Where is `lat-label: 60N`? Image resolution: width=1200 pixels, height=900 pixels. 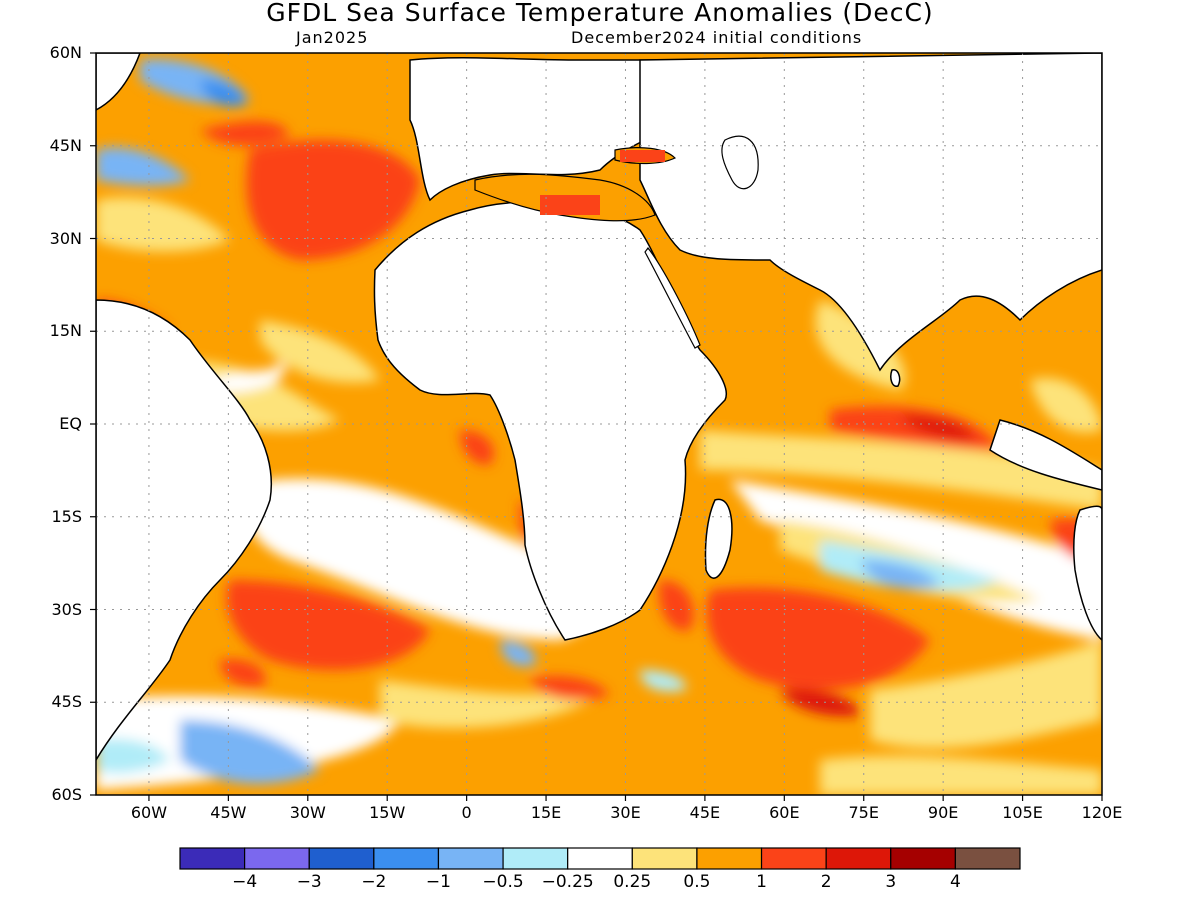
lat-label: 60N is located at coordinates (65, 52).